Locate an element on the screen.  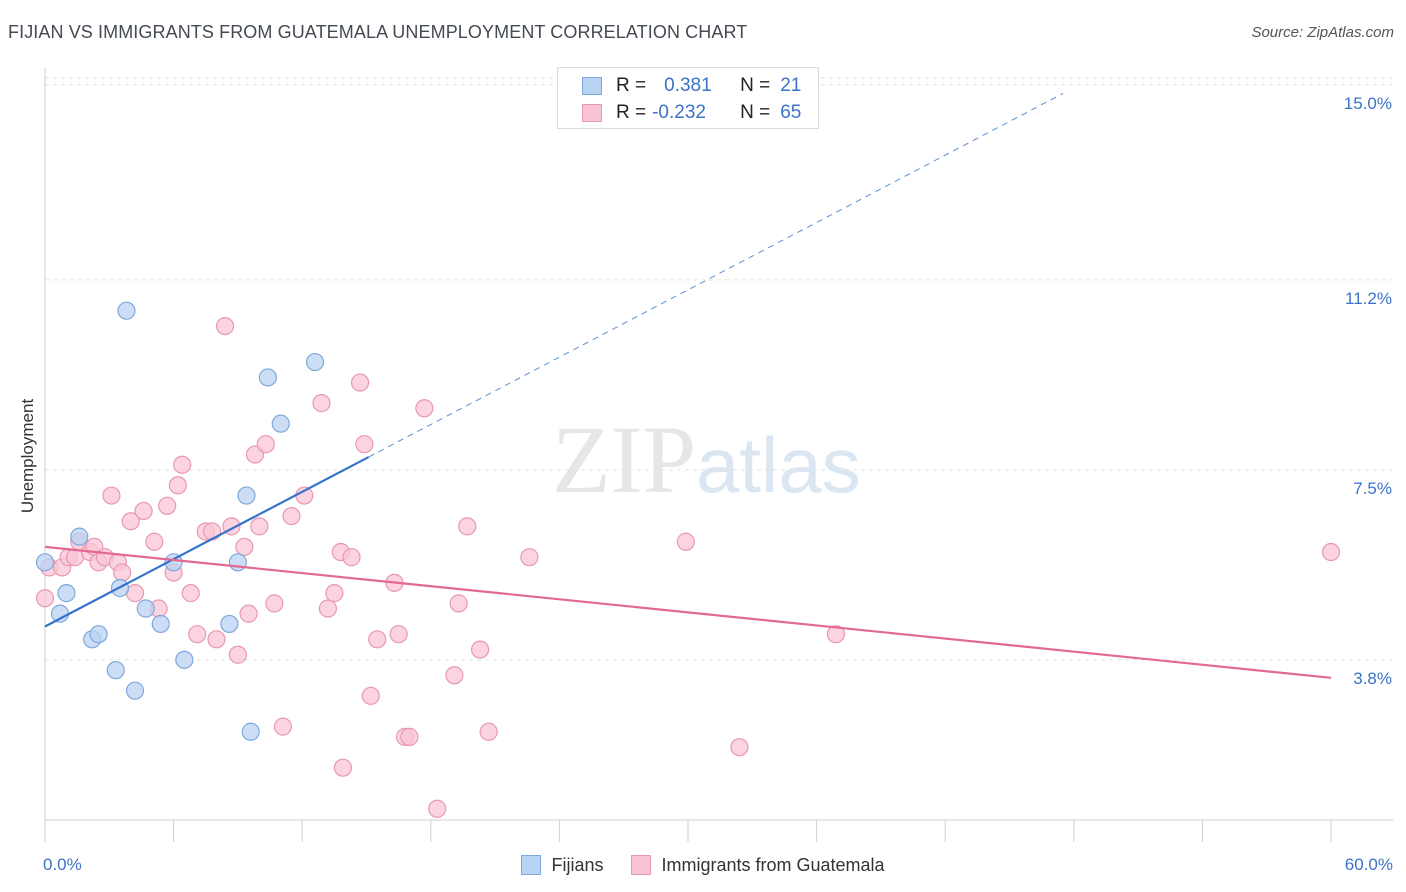
legend-n-value: 21 is located at coordinates (791, 85).